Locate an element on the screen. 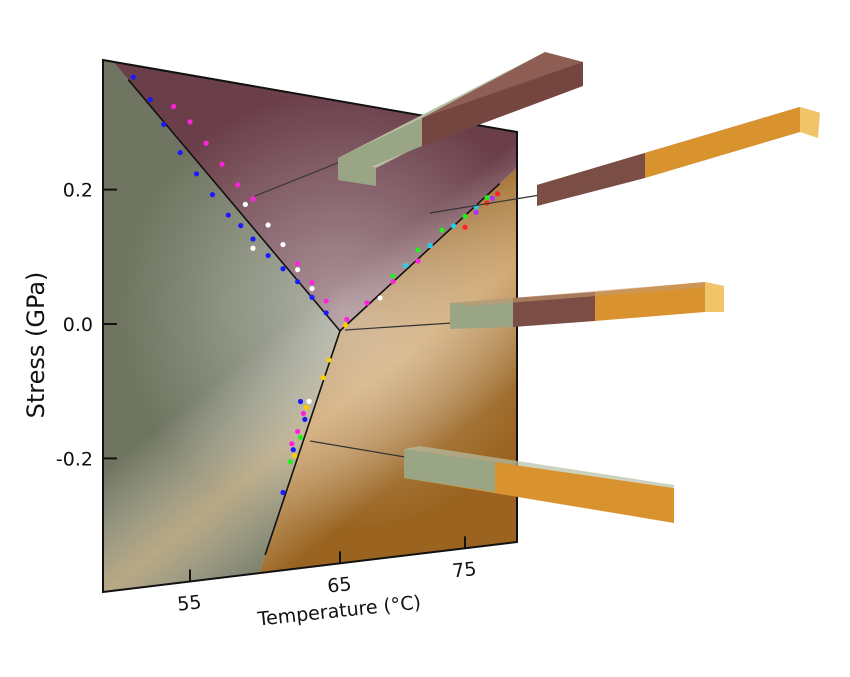  bar-bottom is located at coordinates (539, 484).